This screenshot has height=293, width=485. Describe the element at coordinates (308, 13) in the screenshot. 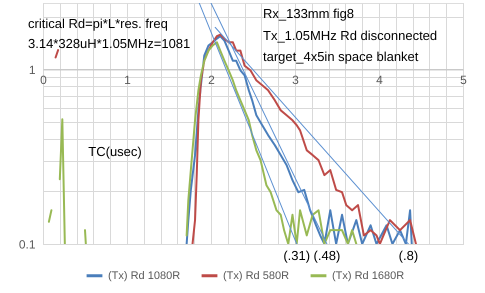

I see `annotation: Rx_133mm fig8` at that location.